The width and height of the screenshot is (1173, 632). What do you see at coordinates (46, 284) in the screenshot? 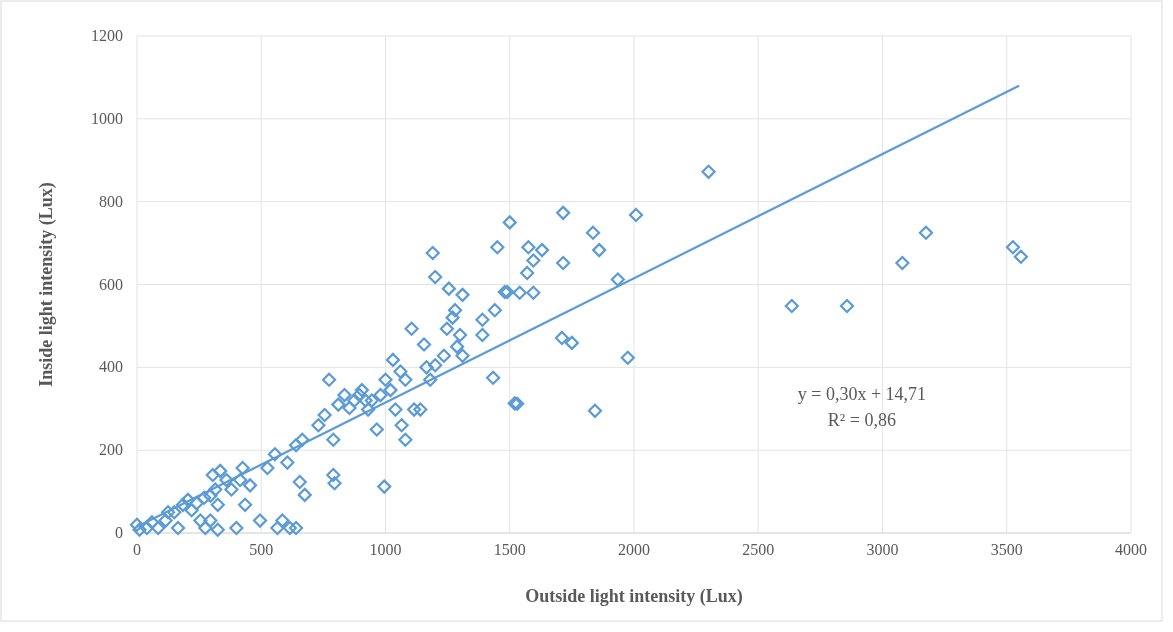
I see `y-axis-title: Inside light intensity (Lux)` at bounding box center [46, 284].